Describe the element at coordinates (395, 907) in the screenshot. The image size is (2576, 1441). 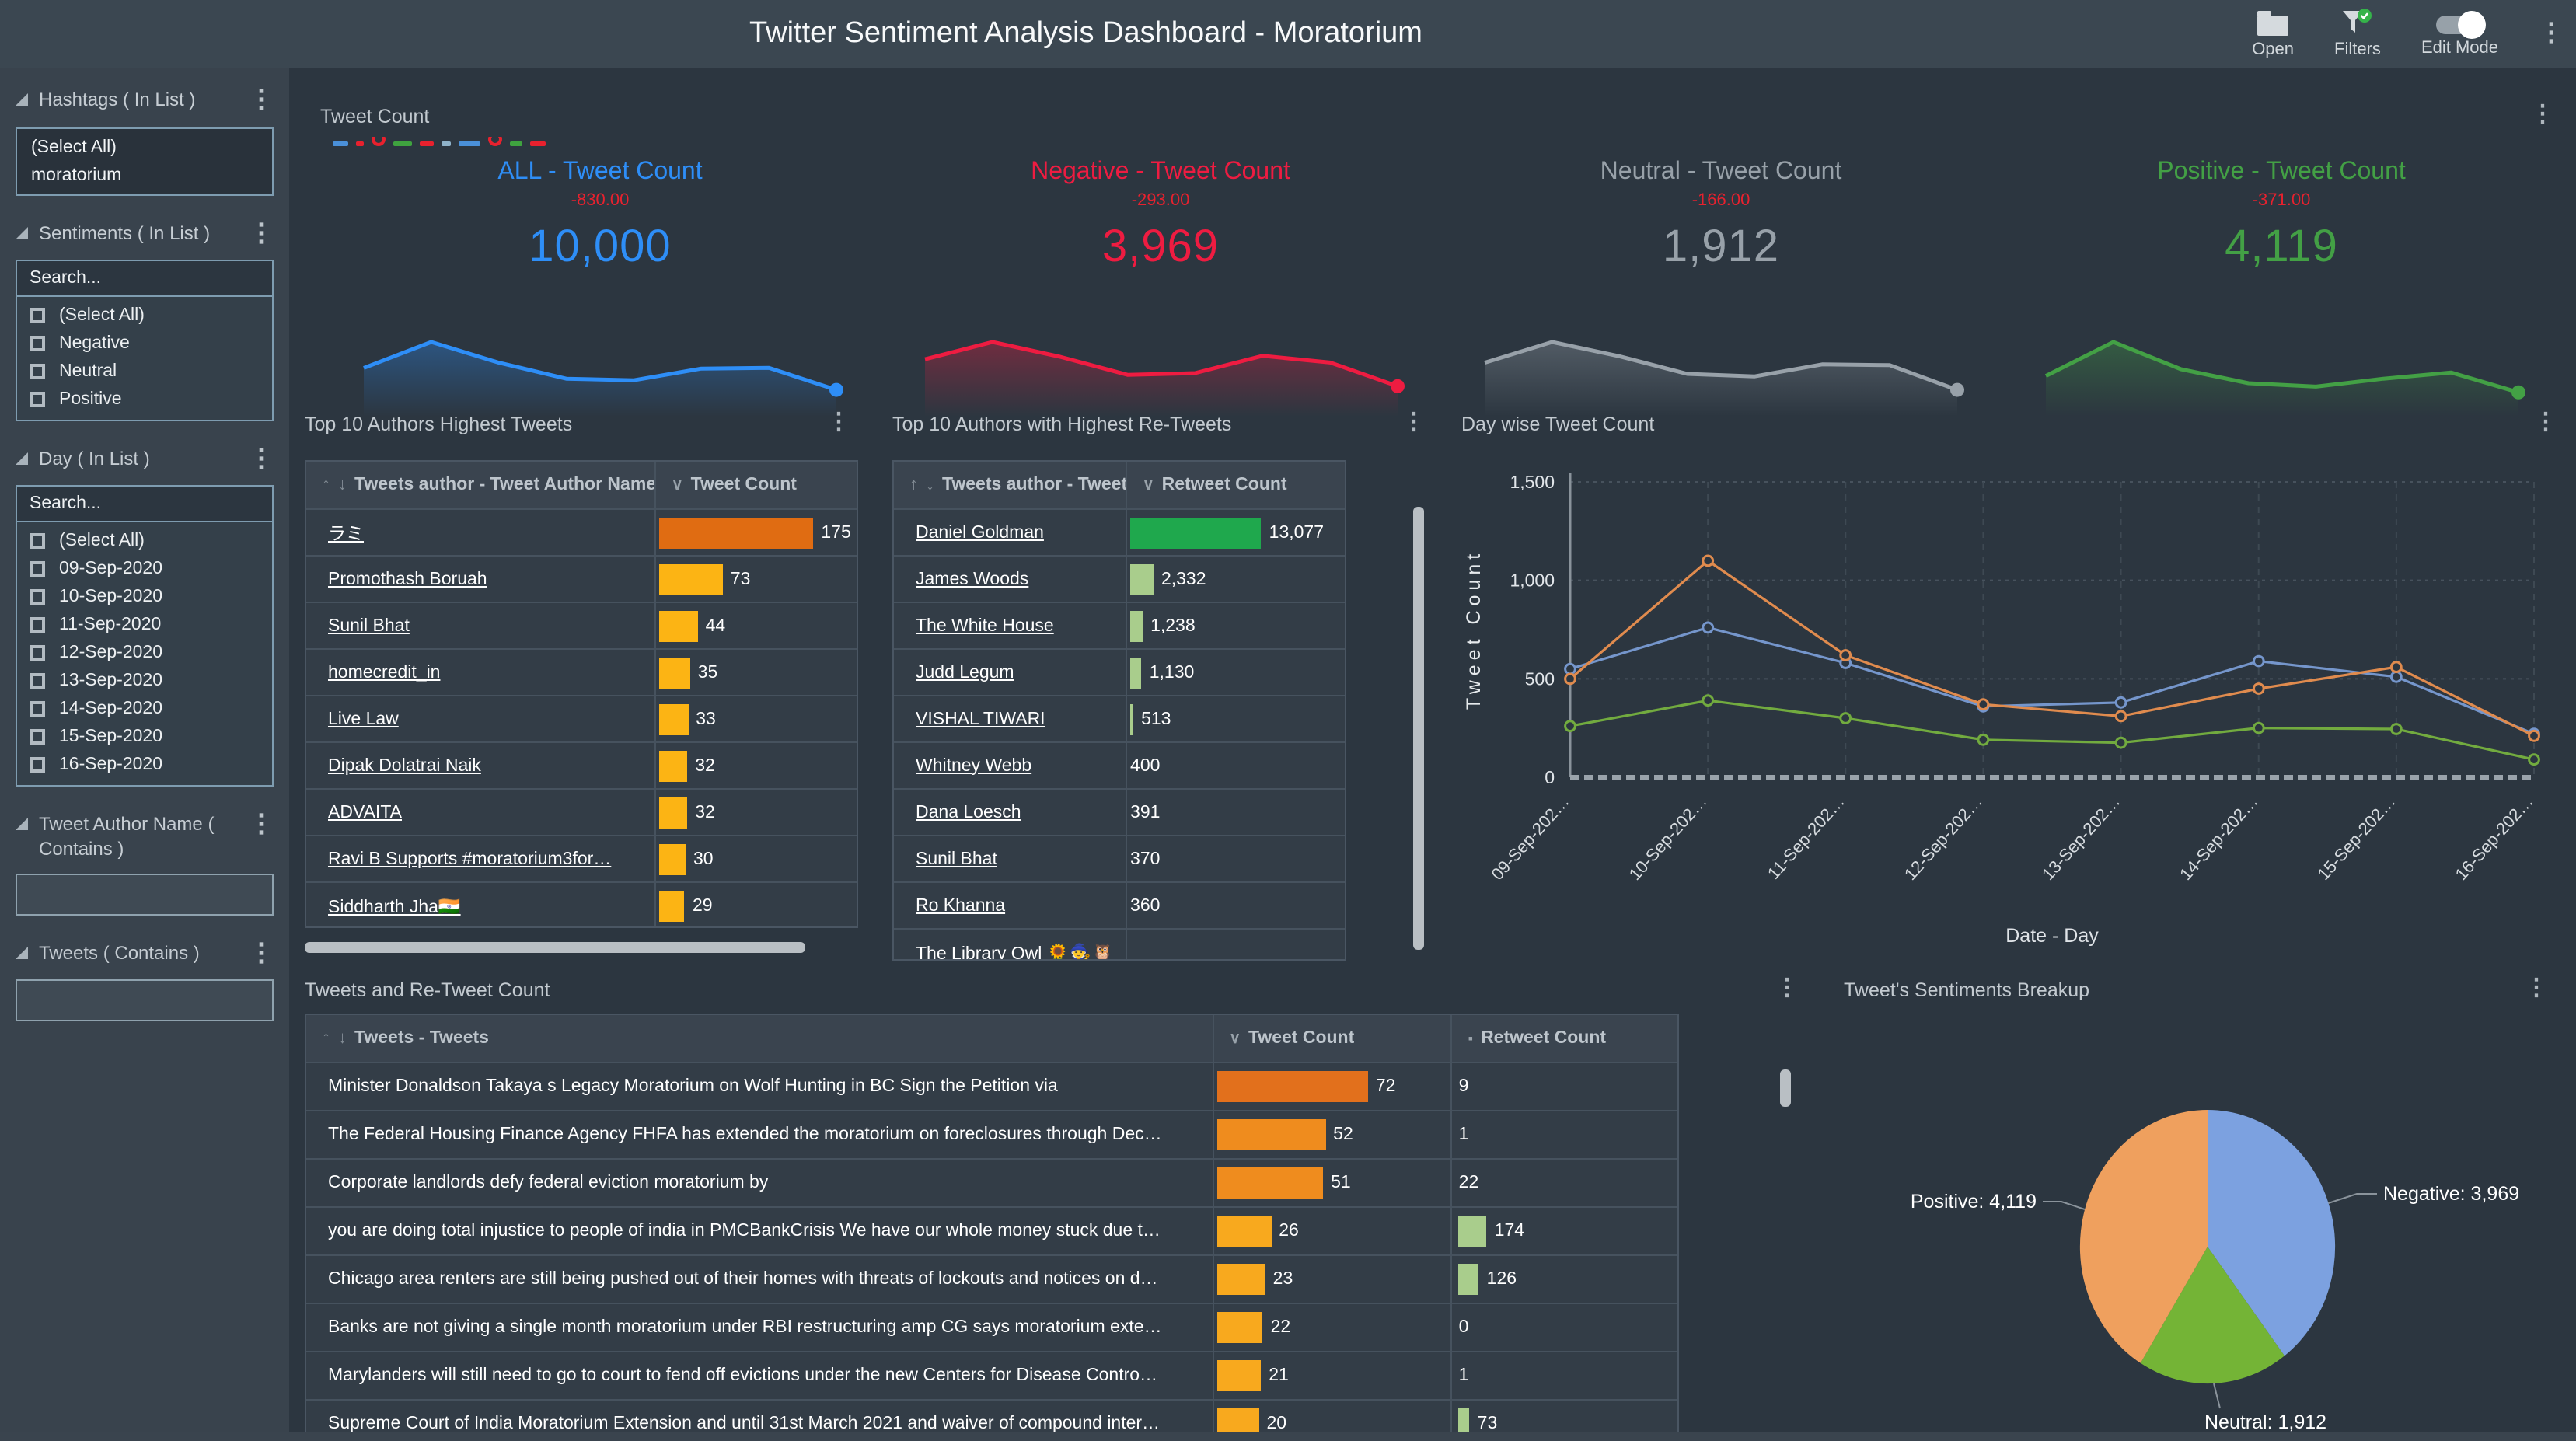
I see `author-link: Siddharth Jha🇮🇳` at that location.